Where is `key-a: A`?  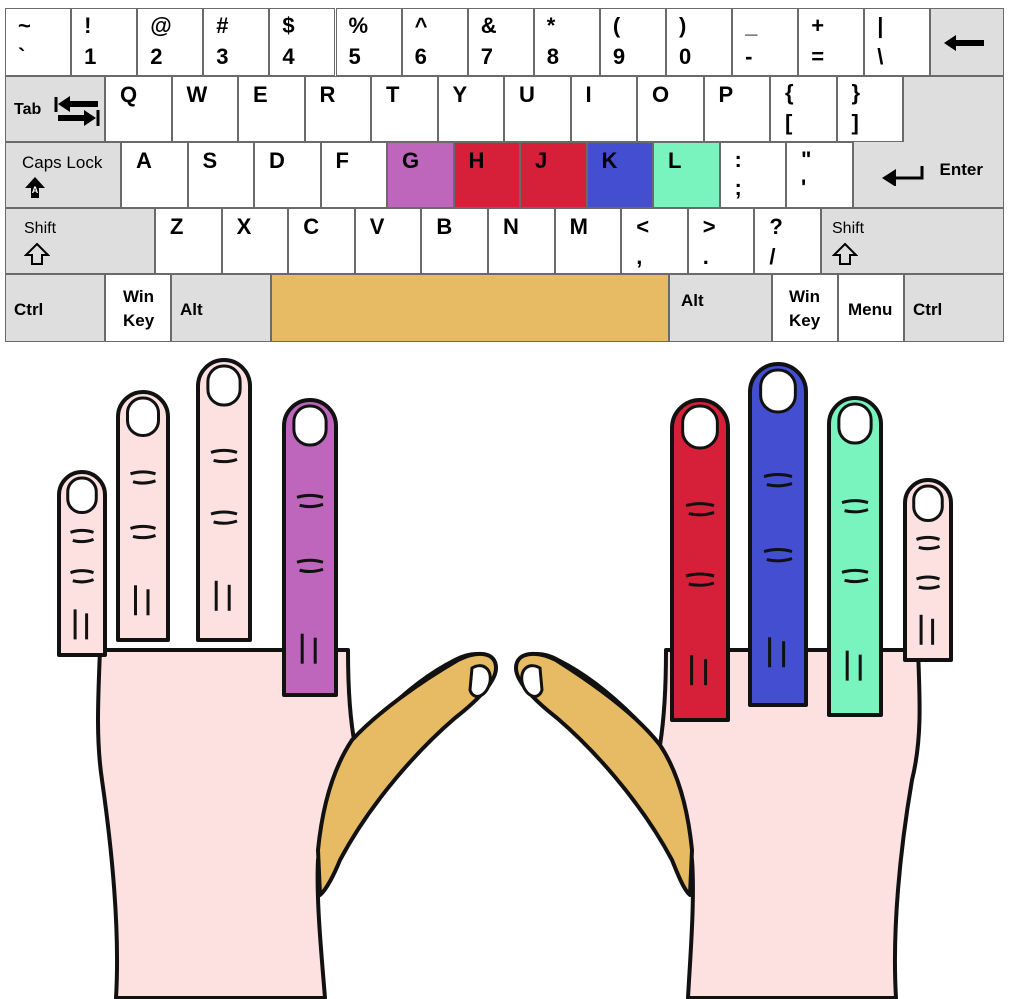
key-a: A is located at coordinates (154, 175).